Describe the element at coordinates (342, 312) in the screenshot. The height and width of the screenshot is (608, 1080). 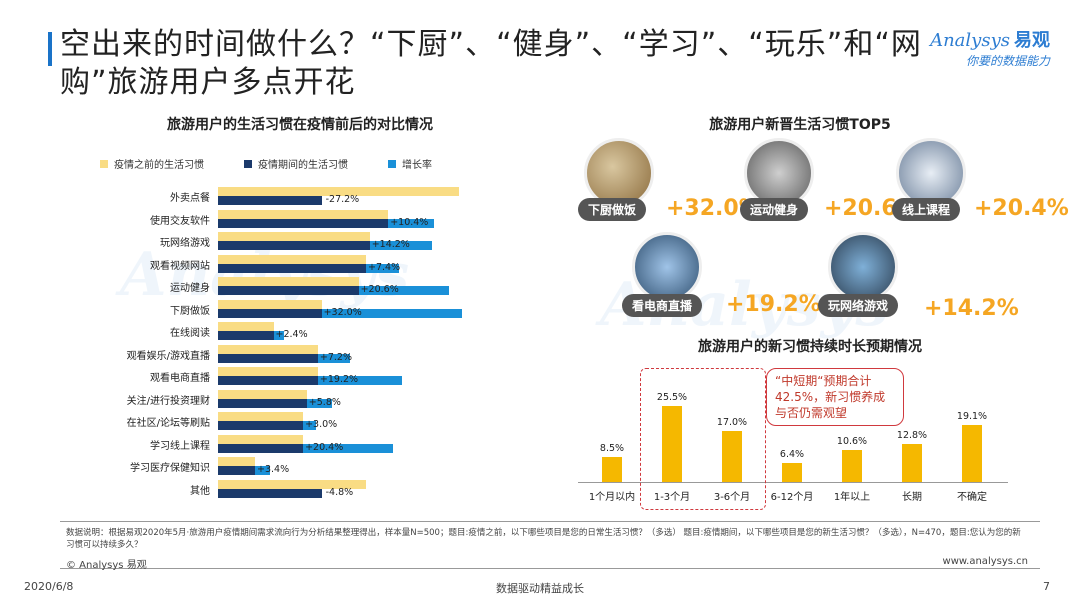
I see `growth-label: +32.0%` at that location.